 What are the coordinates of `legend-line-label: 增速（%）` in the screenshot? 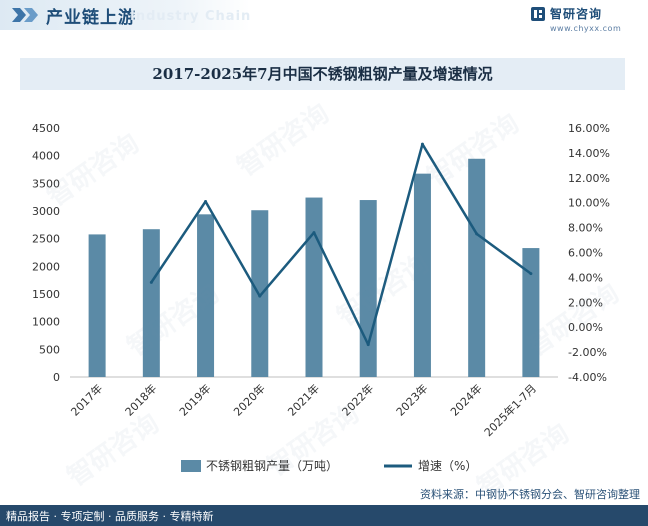 It's located at (447, 466).